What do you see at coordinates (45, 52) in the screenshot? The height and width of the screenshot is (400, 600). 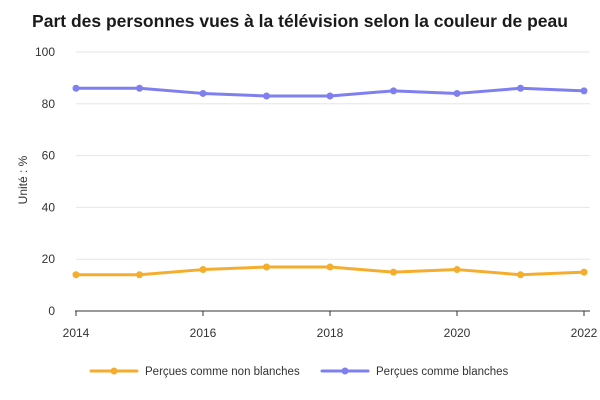 I see `y-tick-label: 100` at bounding box center [45, 52].